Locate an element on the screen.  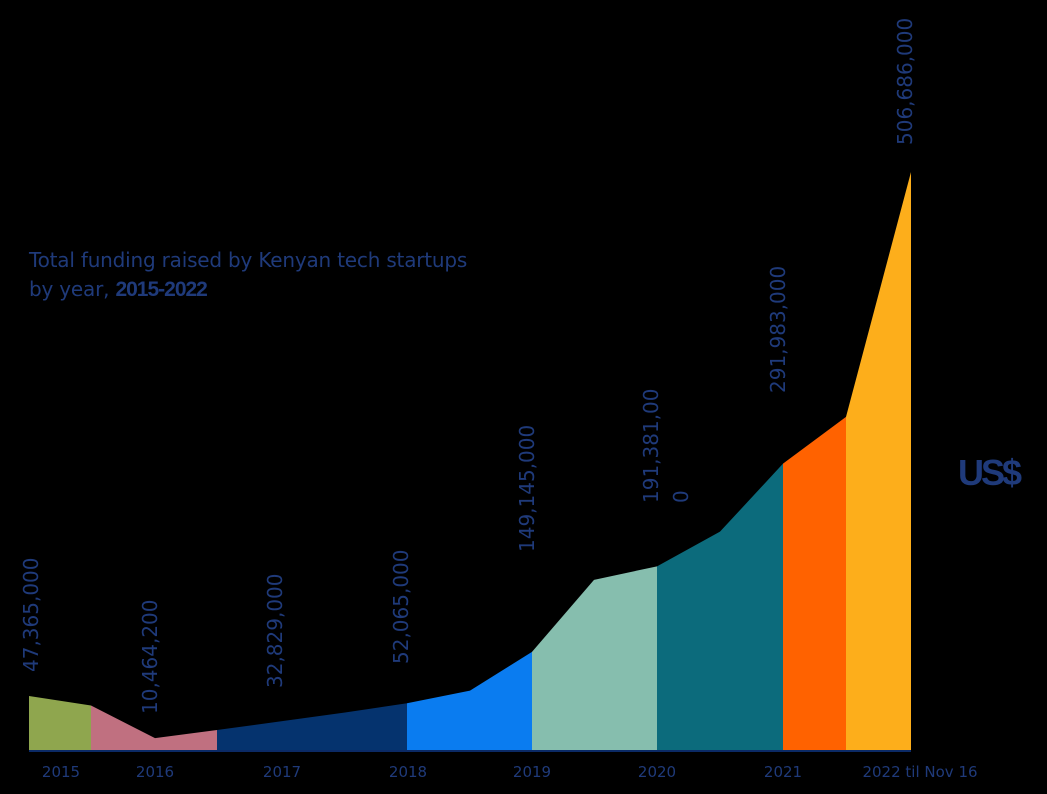
x-tick-label: 2022 til Nov 16 is located at coordinates (919, 772).